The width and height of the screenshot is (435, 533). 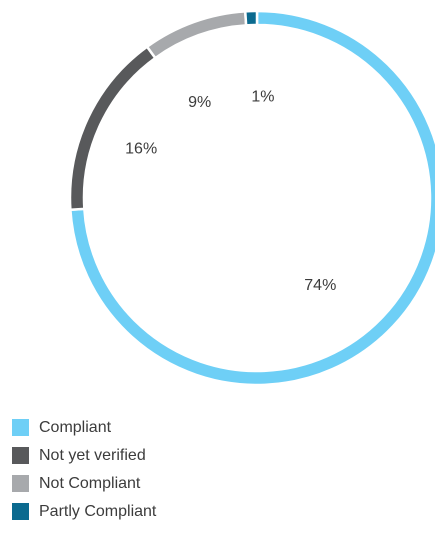 I want to click on slice-partly-compliant, so click(x=251, y=18).